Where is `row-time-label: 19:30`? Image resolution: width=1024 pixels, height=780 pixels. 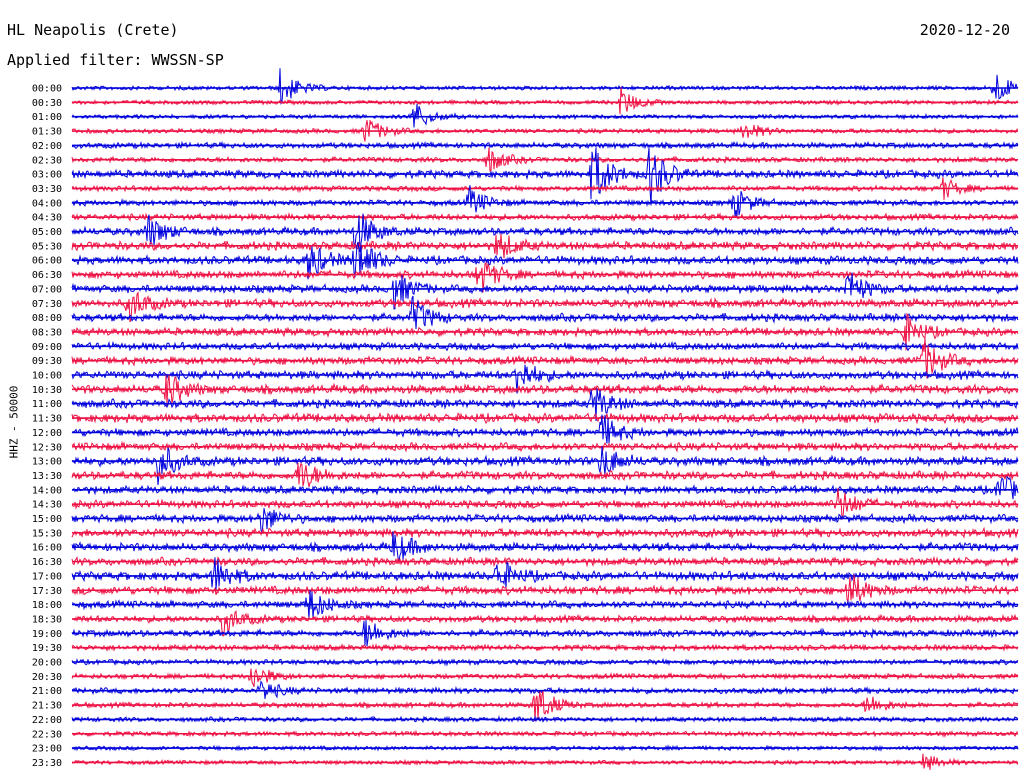 row-time-label: 19:30 is located at coordinates (47, 648).